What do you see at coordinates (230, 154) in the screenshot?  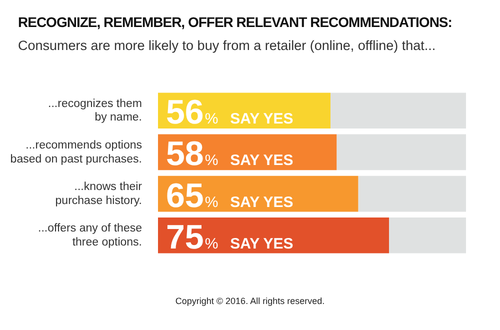 I see `data-label: 58% SAY YES` at bounding box center [230, 154].